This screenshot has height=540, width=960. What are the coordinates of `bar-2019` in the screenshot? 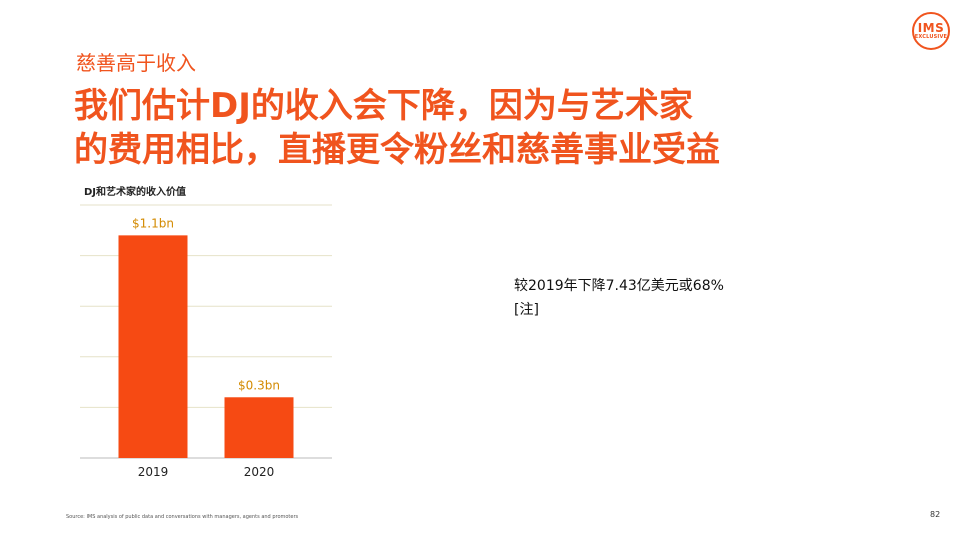 It's located at (153, 346).